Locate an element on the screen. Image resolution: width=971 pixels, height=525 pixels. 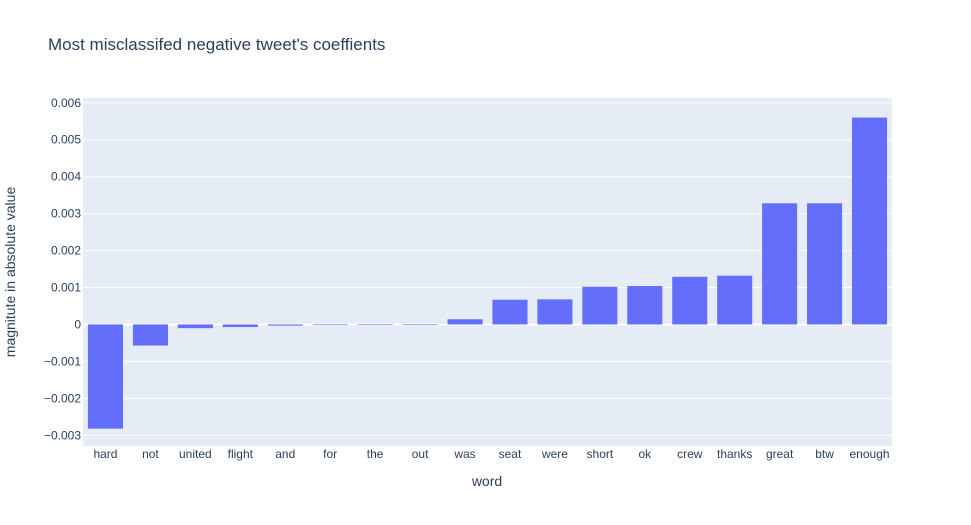
x-axis-title: word is located at coordinates (486, 481).